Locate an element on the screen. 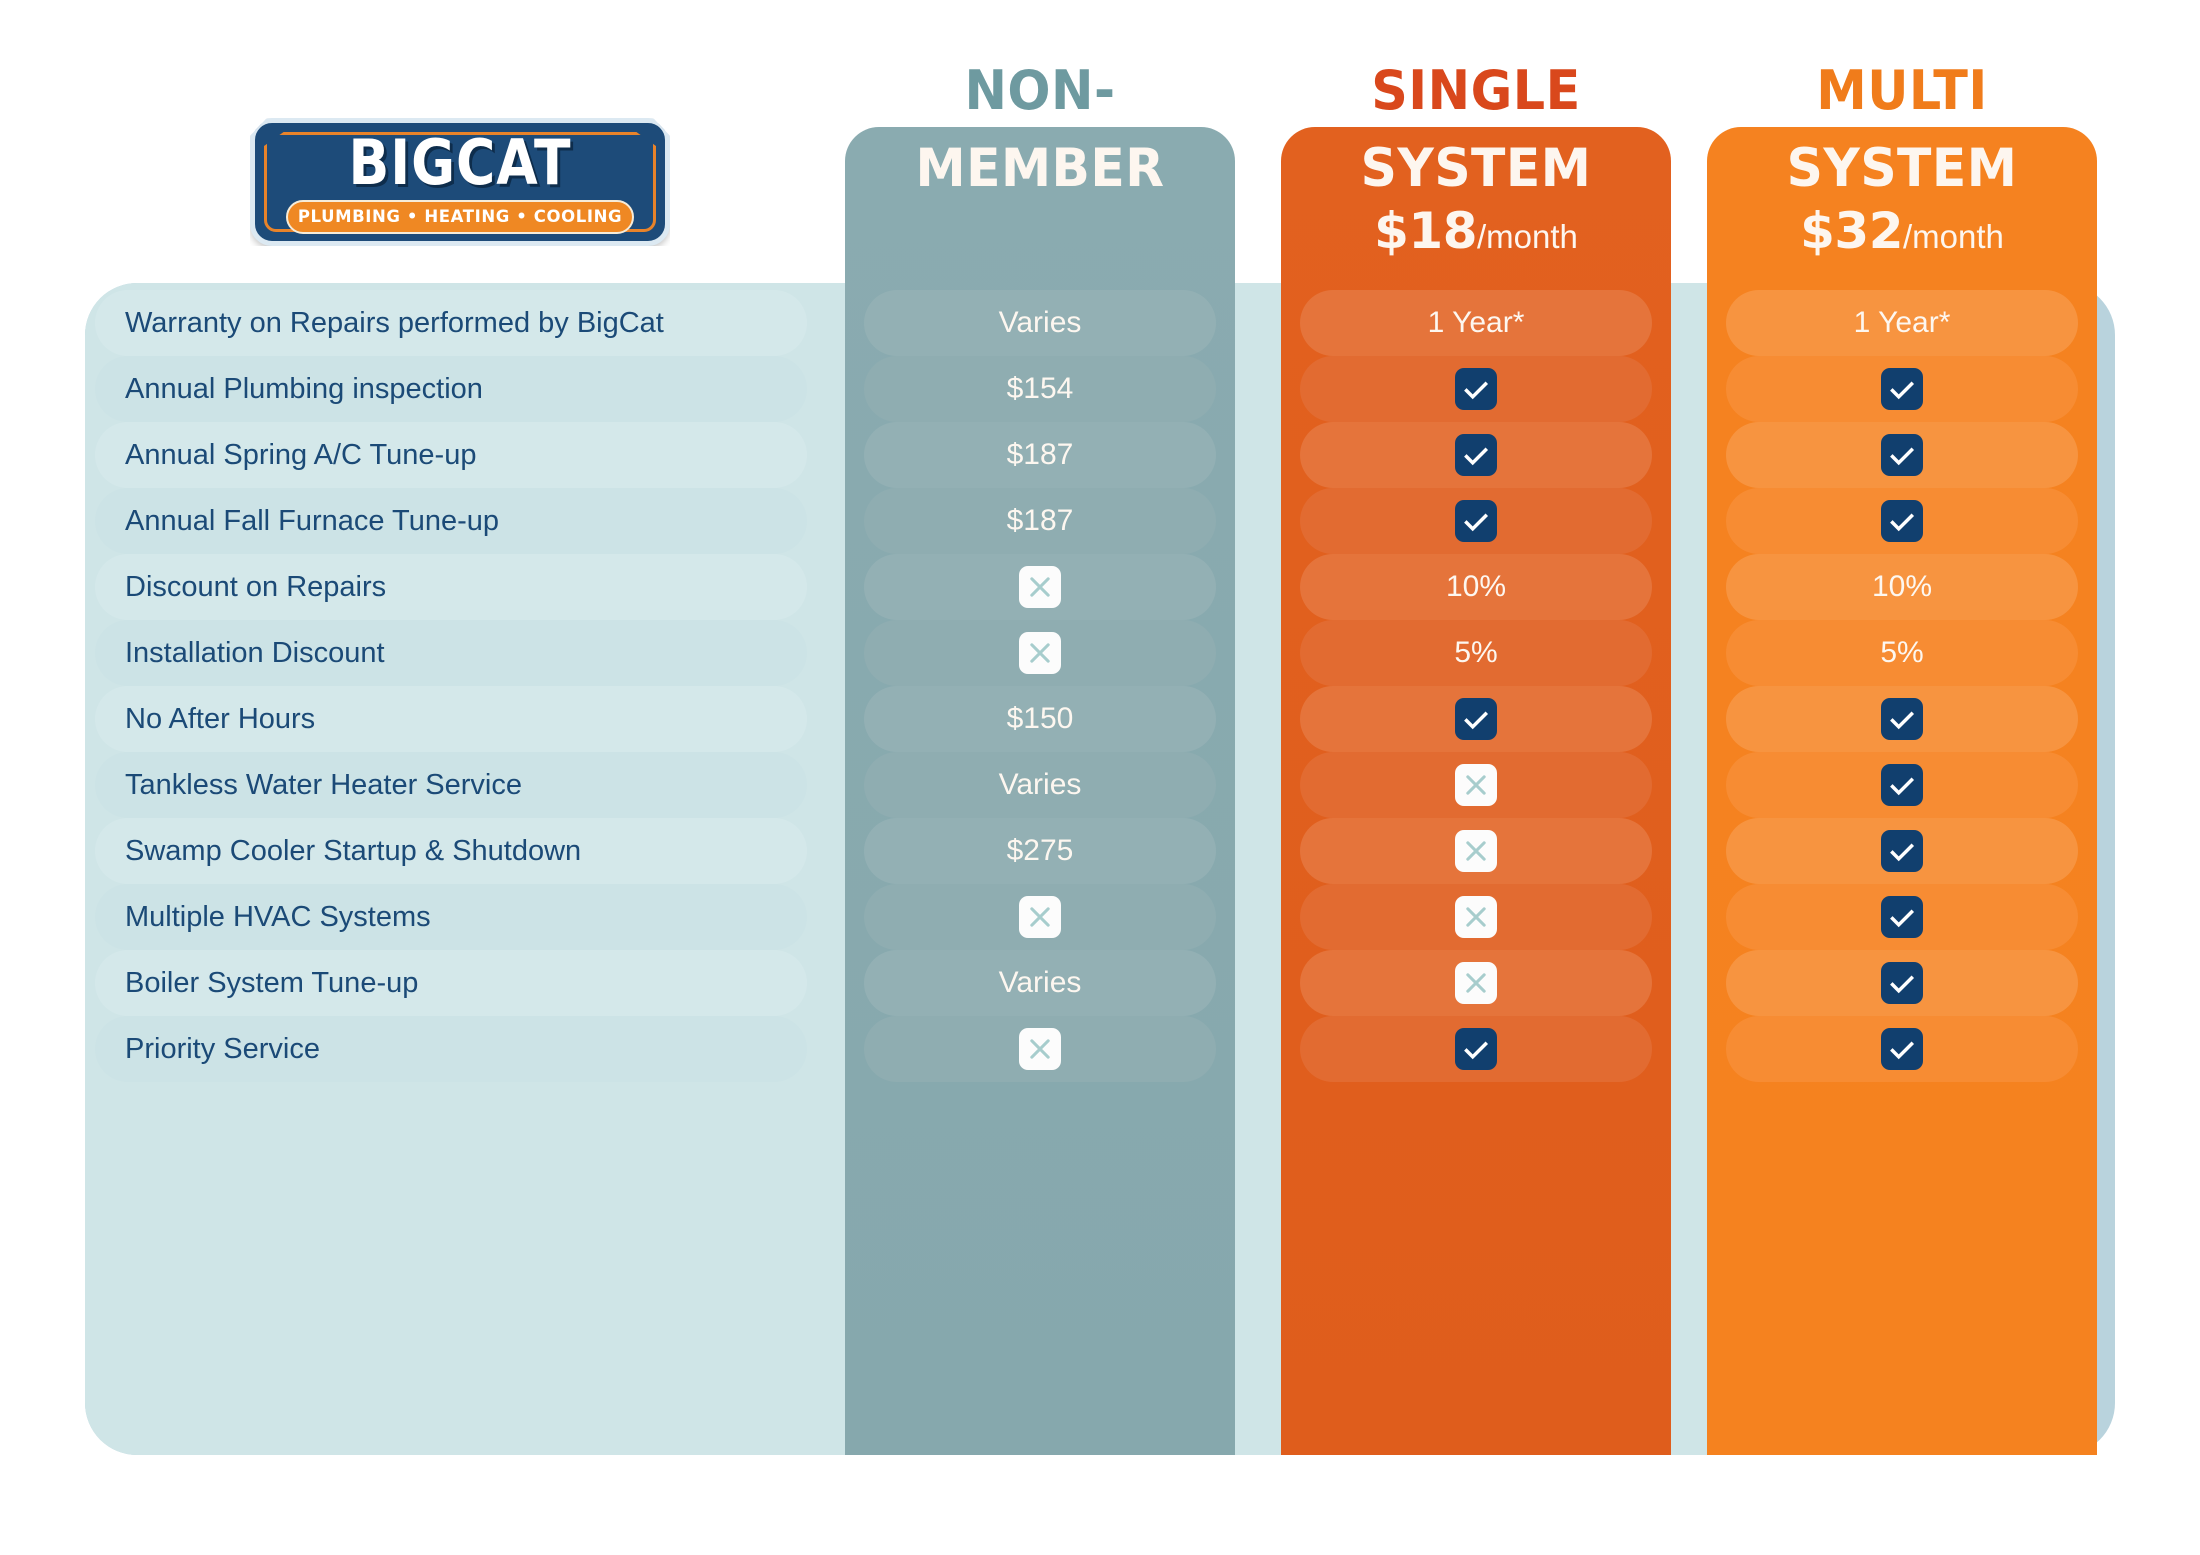 Image resolution: width=2200 pixels, height=1555 pixels. feature-row: Annual Fall Furnace Tune-up is located at coordinates (451, 521).